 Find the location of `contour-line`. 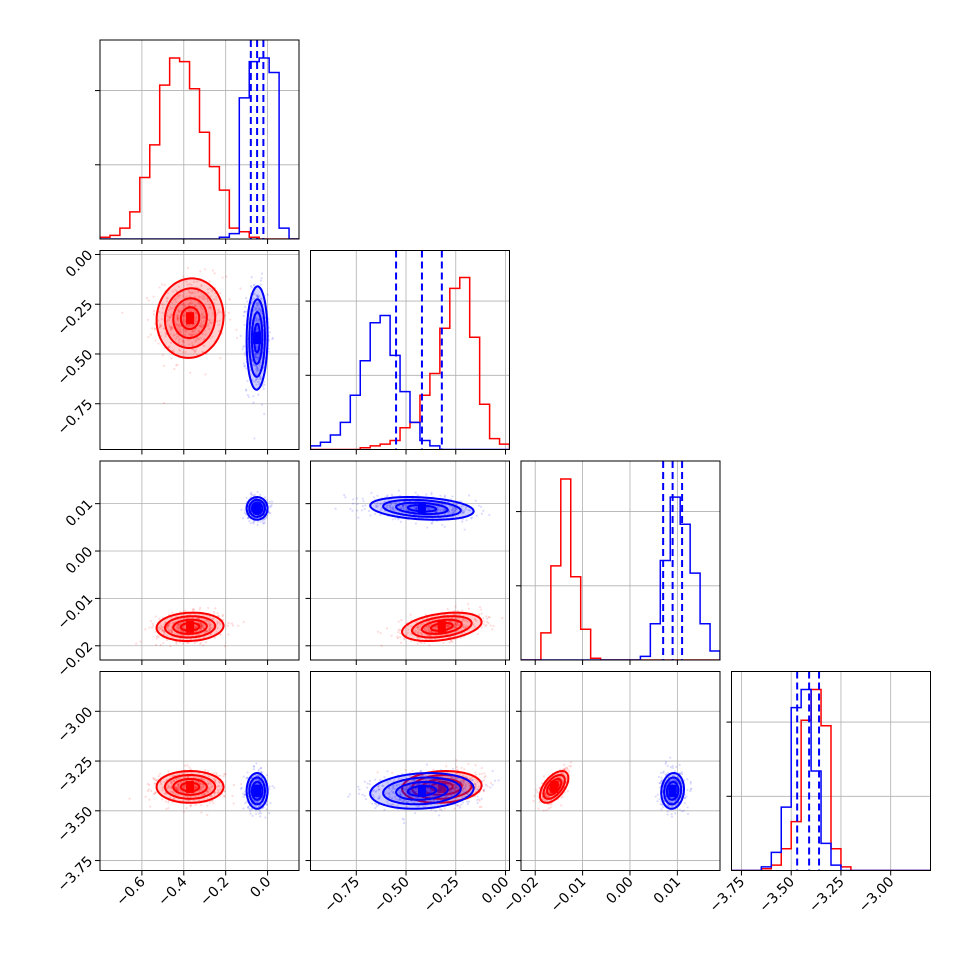

contour-line is located at coordinates (257, 790).